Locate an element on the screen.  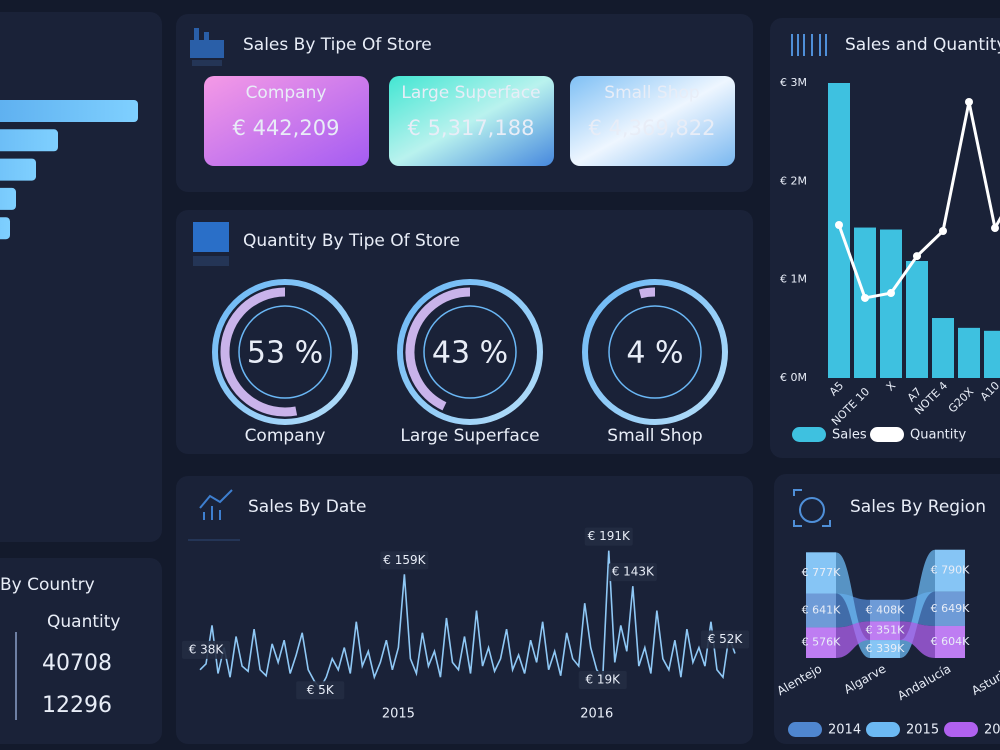
card-value: € 4,369,822 is located at coordinates (652, 128).